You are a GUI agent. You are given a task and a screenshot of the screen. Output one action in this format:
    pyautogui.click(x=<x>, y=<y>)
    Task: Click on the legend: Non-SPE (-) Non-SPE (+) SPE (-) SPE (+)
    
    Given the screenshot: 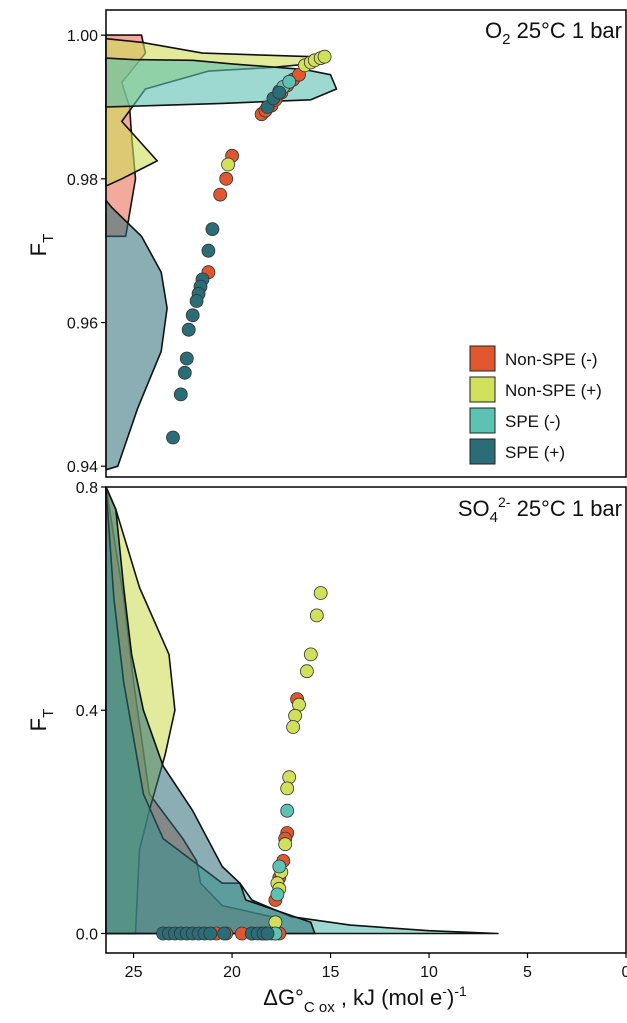 What is the action you would take?
    pyautogui.click(x=535, y=405)
    